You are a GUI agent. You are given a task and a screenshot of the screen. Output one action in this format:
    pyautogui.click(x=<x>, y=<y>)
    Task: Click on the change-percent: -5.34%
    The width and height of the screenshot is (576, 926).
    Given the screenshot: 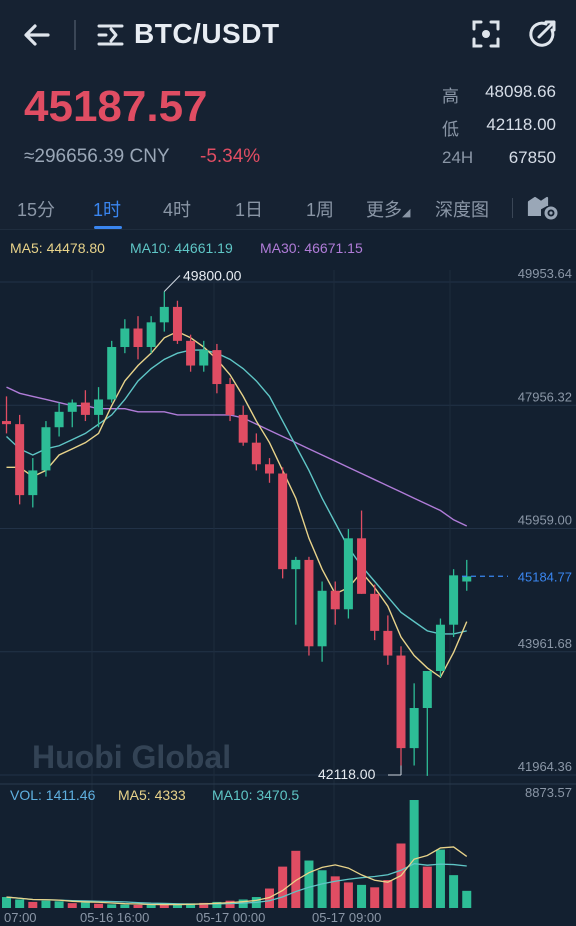 What is the action you would take?
    pyautogui.click(x=230, y=156)
    